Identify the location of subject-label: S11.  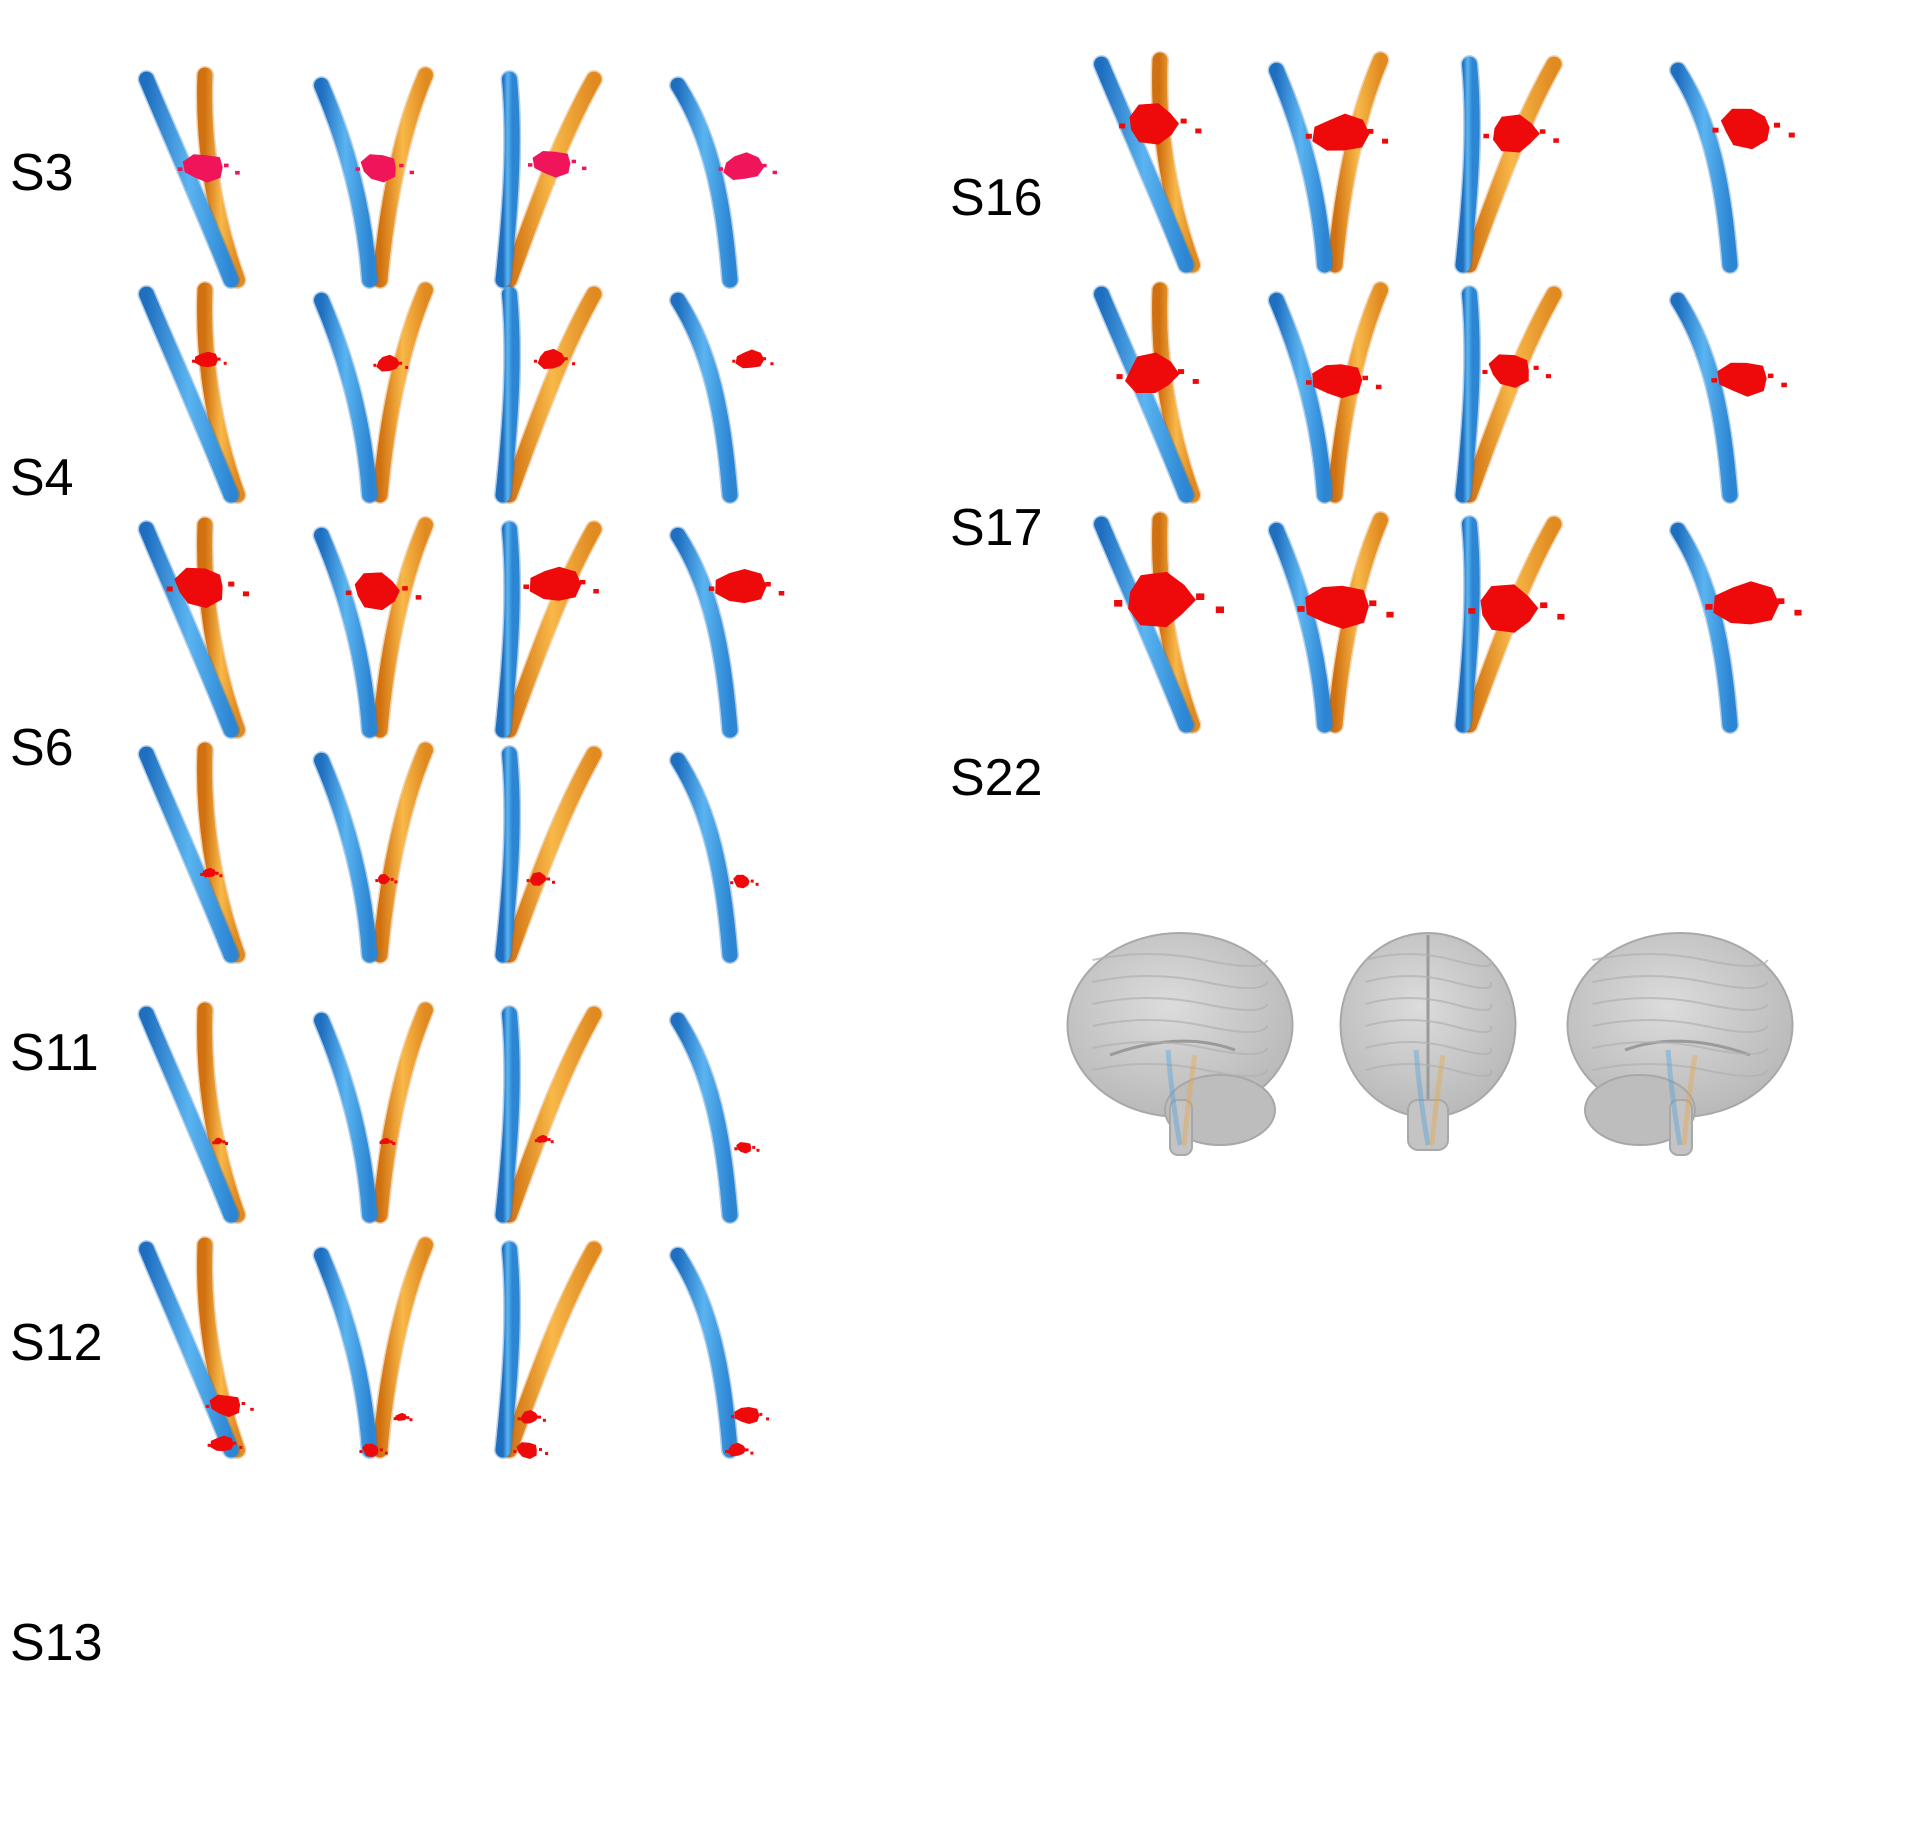
(54, 1053).